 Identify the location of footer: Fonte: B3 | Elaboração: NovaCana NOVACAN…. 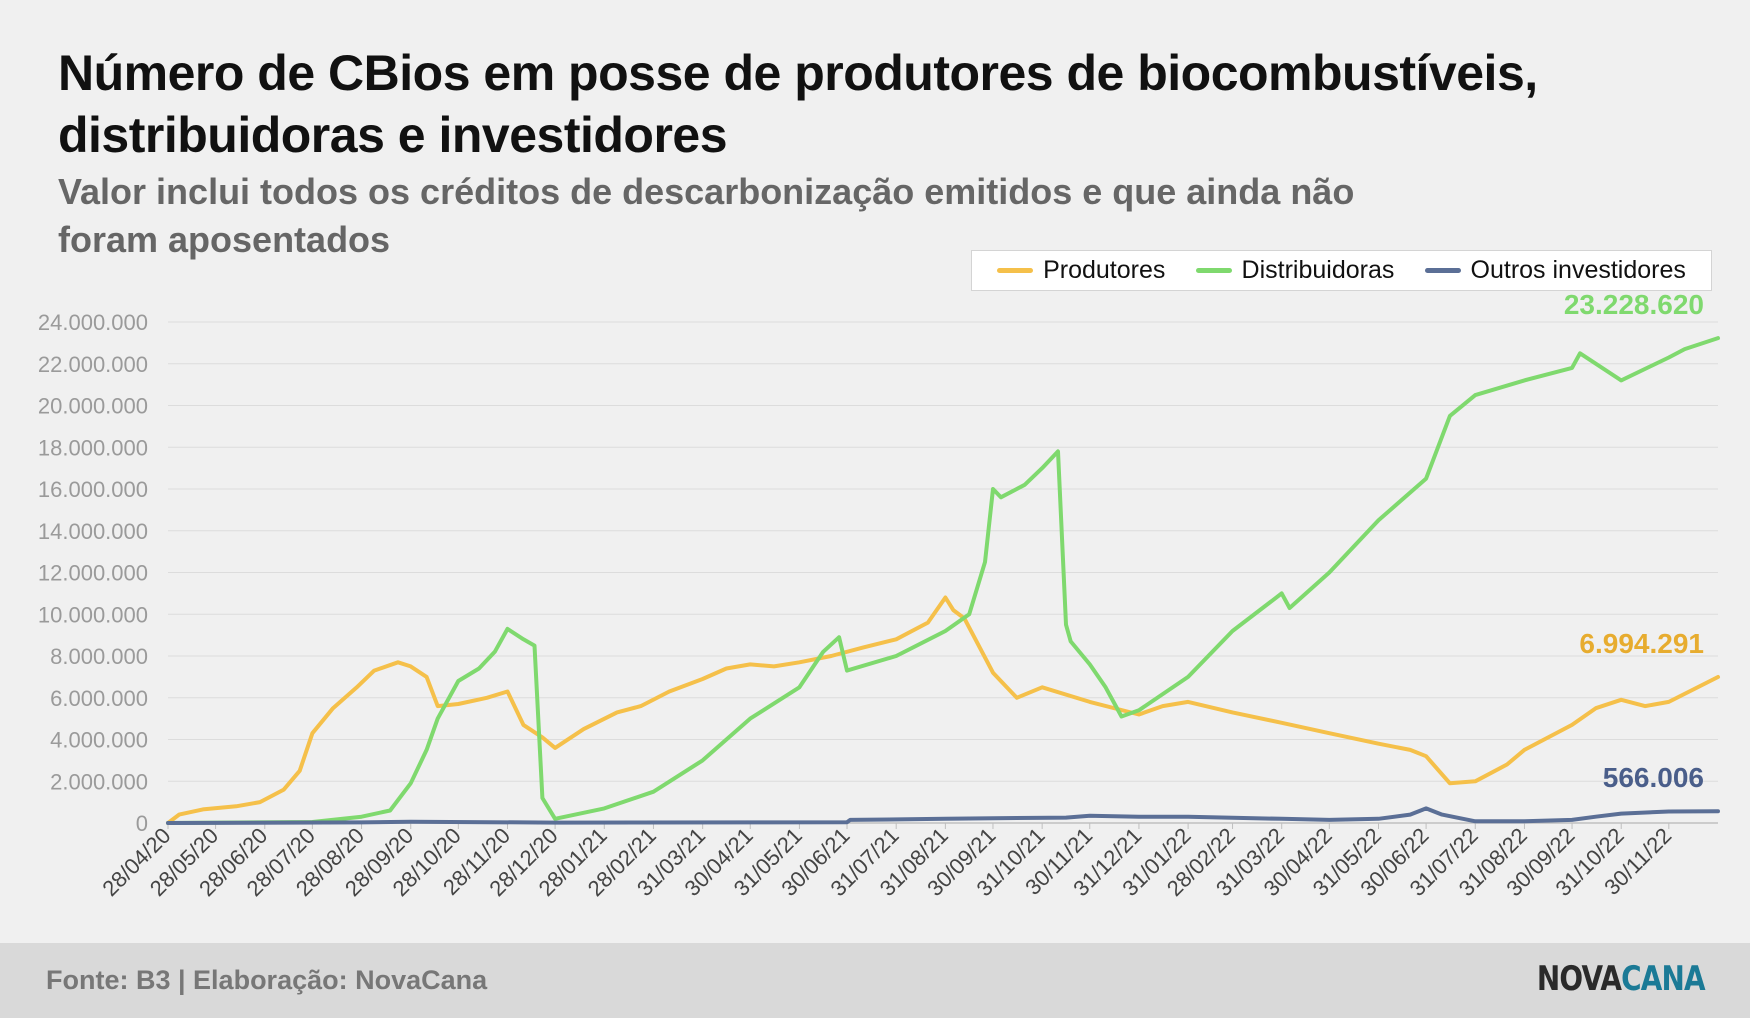
(875, 980).